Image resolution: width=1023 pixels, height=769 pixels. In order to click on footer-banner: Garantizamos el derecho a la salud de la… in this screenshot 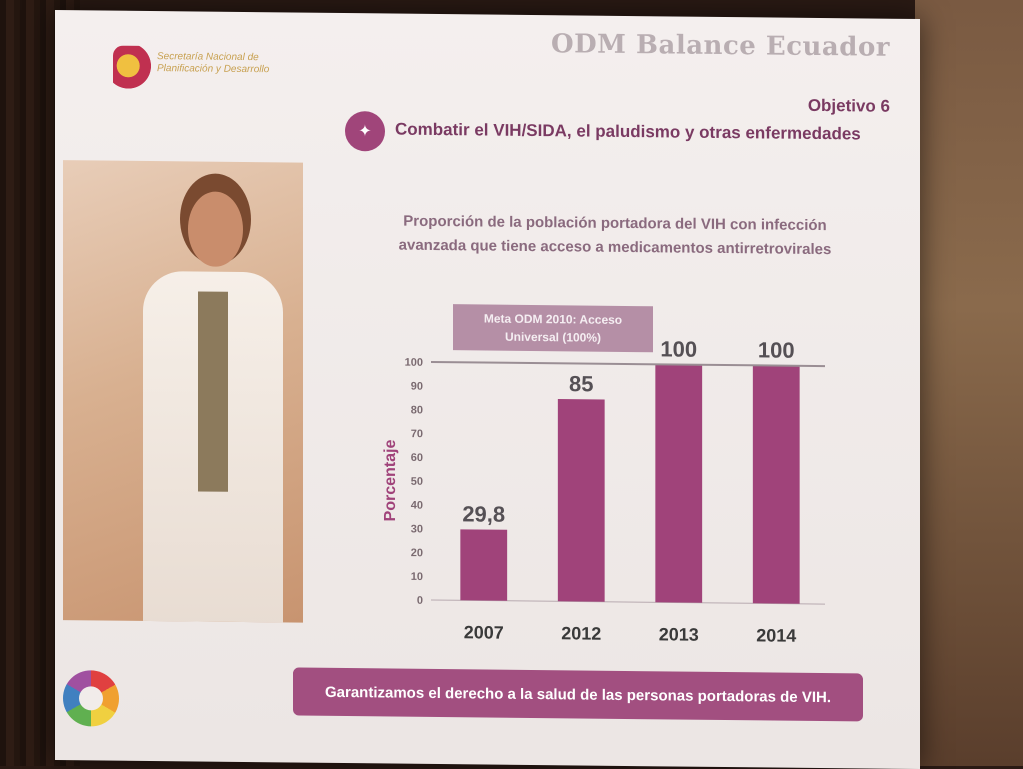, I will do `click(578, 694)`.